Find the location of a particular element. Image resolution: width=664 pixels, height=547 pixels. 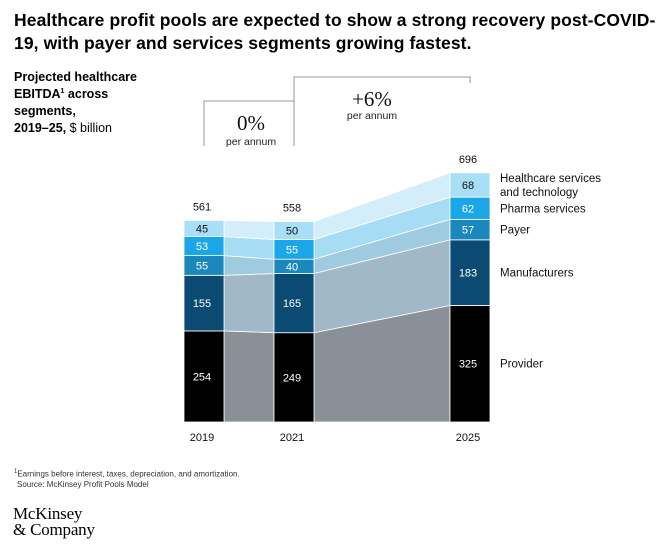

data-label-payer-2019: 55 is located at coordinates (202, 266).